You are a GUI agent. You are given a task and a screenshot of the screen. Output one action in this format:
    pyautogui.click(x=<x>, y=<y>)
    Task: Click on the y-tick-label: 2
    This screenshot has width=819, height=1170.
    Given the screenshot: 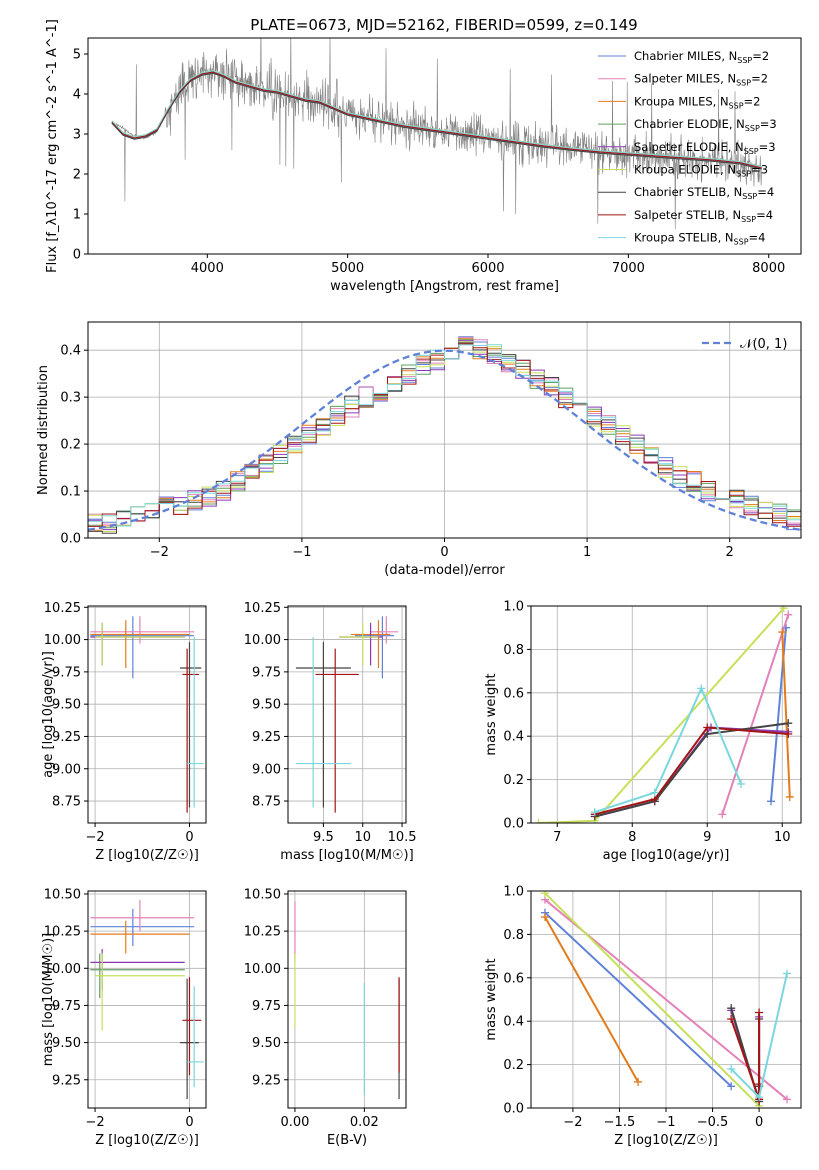 What is the action you would take?
    pyautogui.click(x=77, y=175)
    